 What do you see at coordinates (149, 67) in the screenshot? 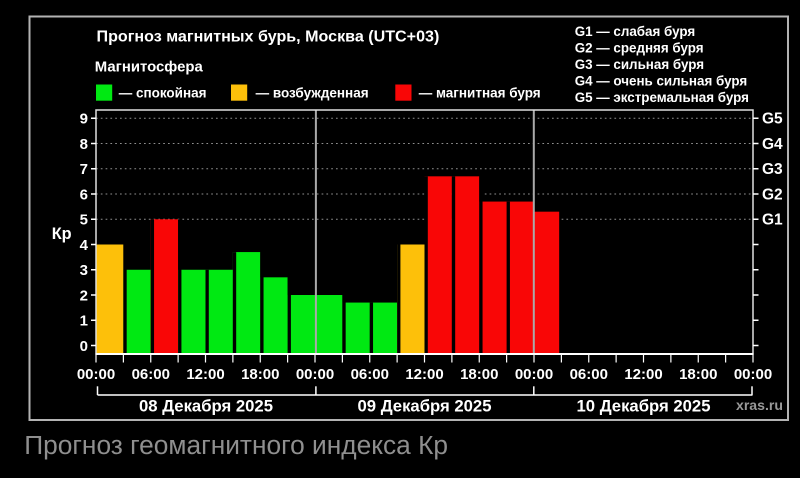
I see `svg-text: Магнитосфера` at bounding box center [149, 67].